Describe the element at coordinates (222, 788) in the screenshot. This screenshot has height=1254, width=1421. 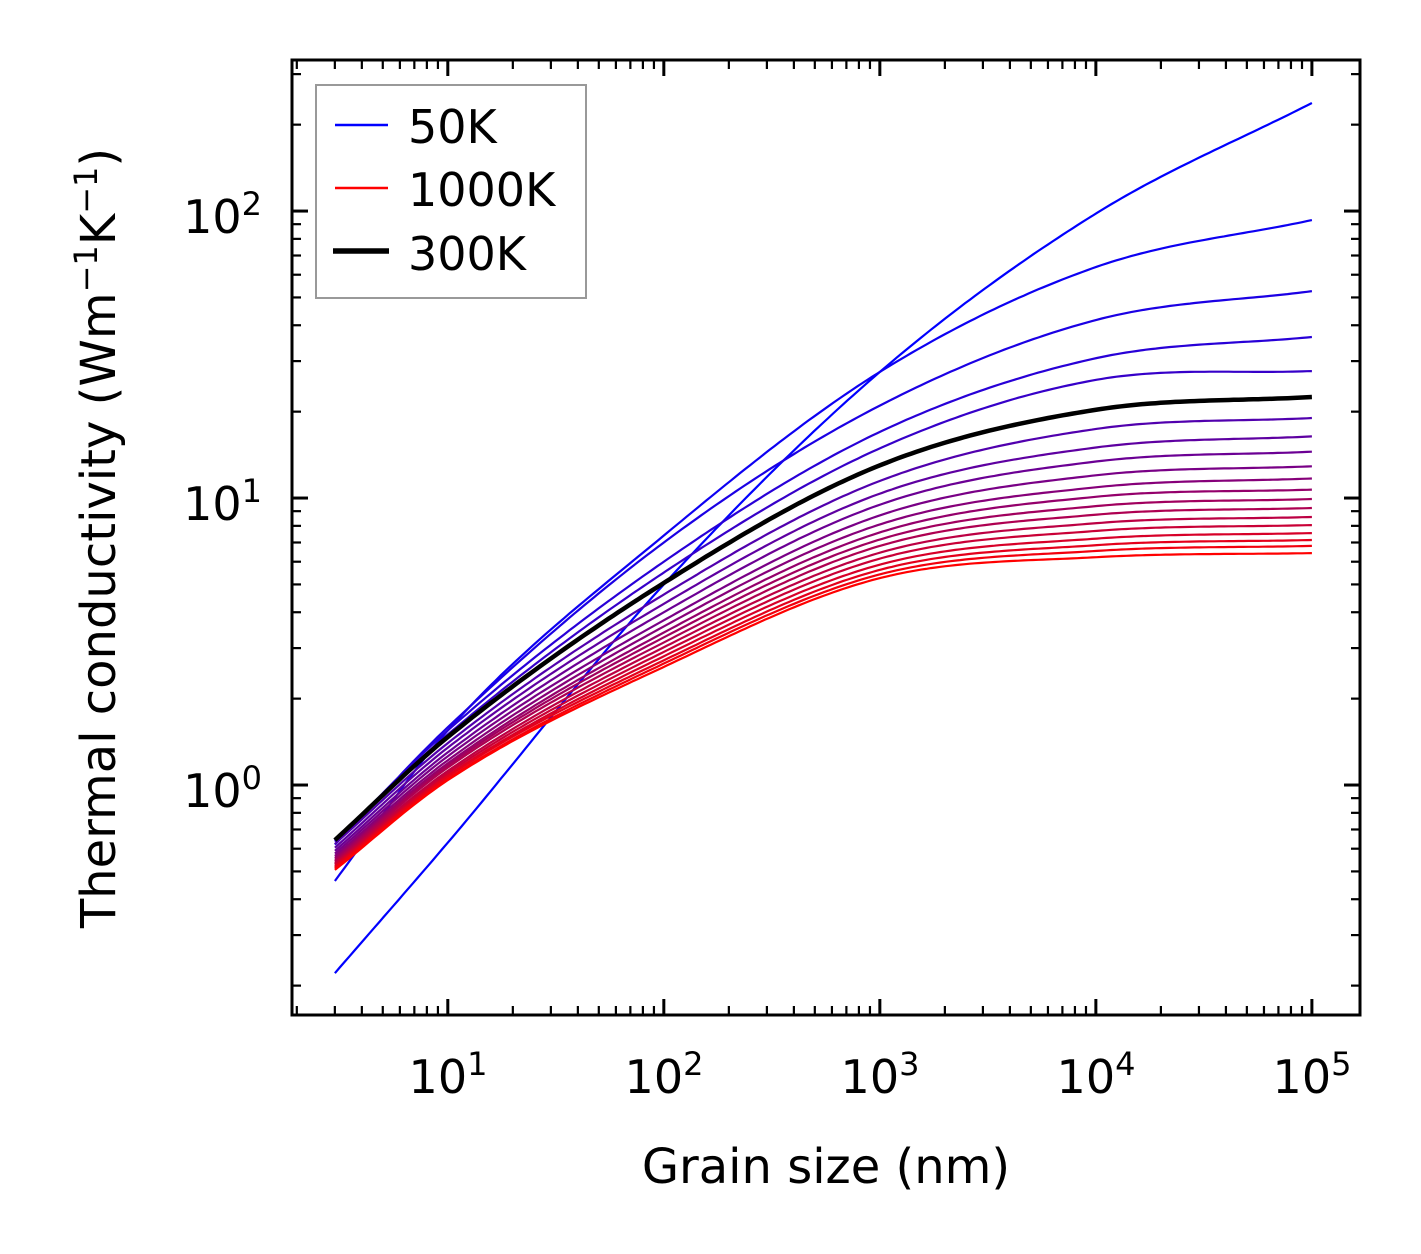
I see `y-tick-label: 100` at that location.